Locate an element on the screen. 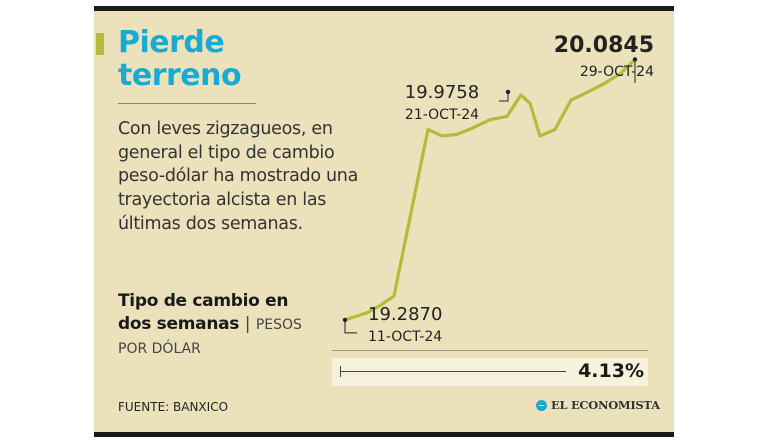 The image size is (768, 442). start-date-label: 11-OCT-24 is located at coordinates (405, 337).